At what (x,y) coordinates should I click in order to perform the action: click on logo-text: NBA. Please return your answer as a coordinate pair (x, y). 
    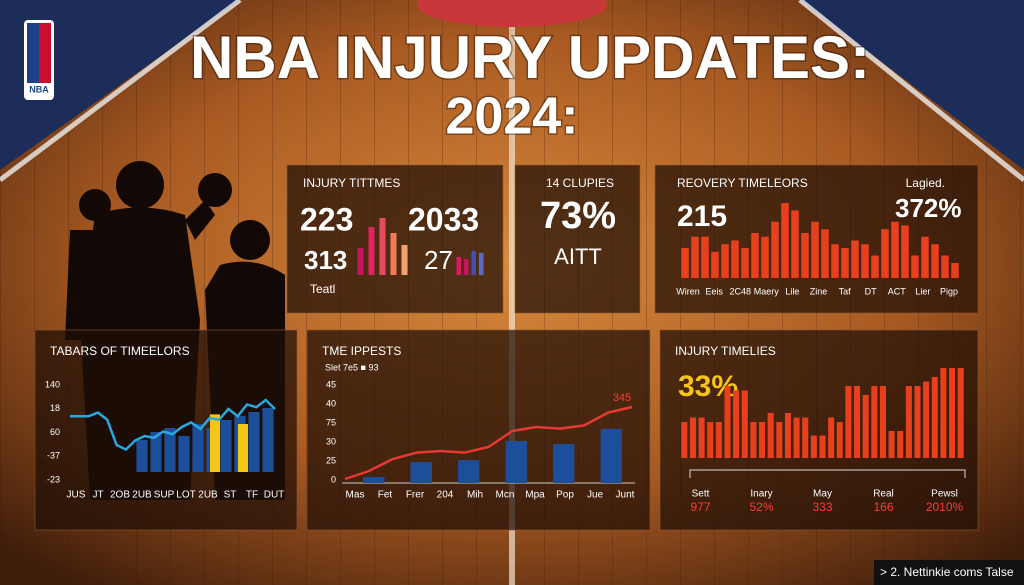
    Looking at the image, I should click on (39, 89).